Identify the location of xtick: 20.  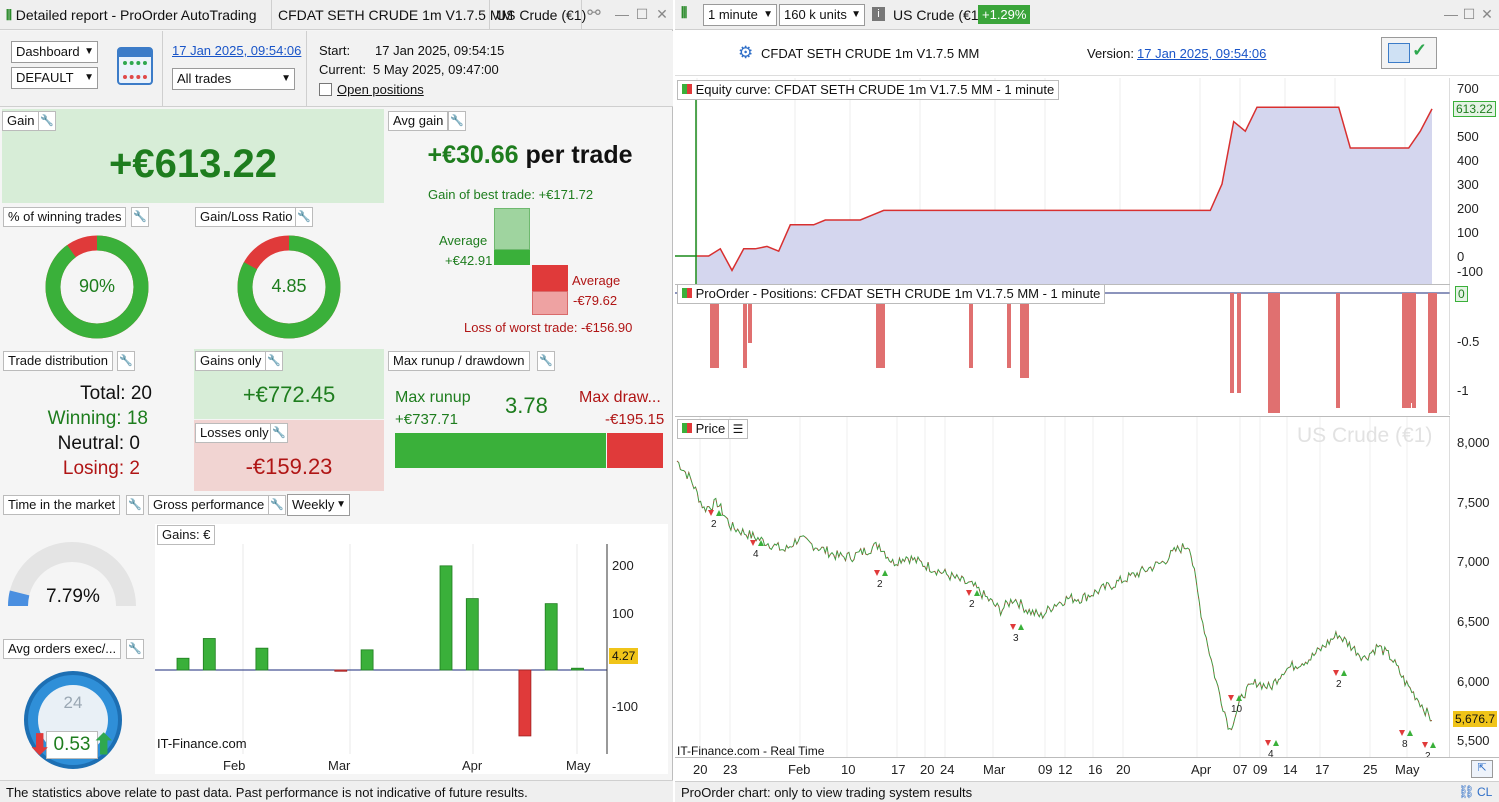
(1123, 769).